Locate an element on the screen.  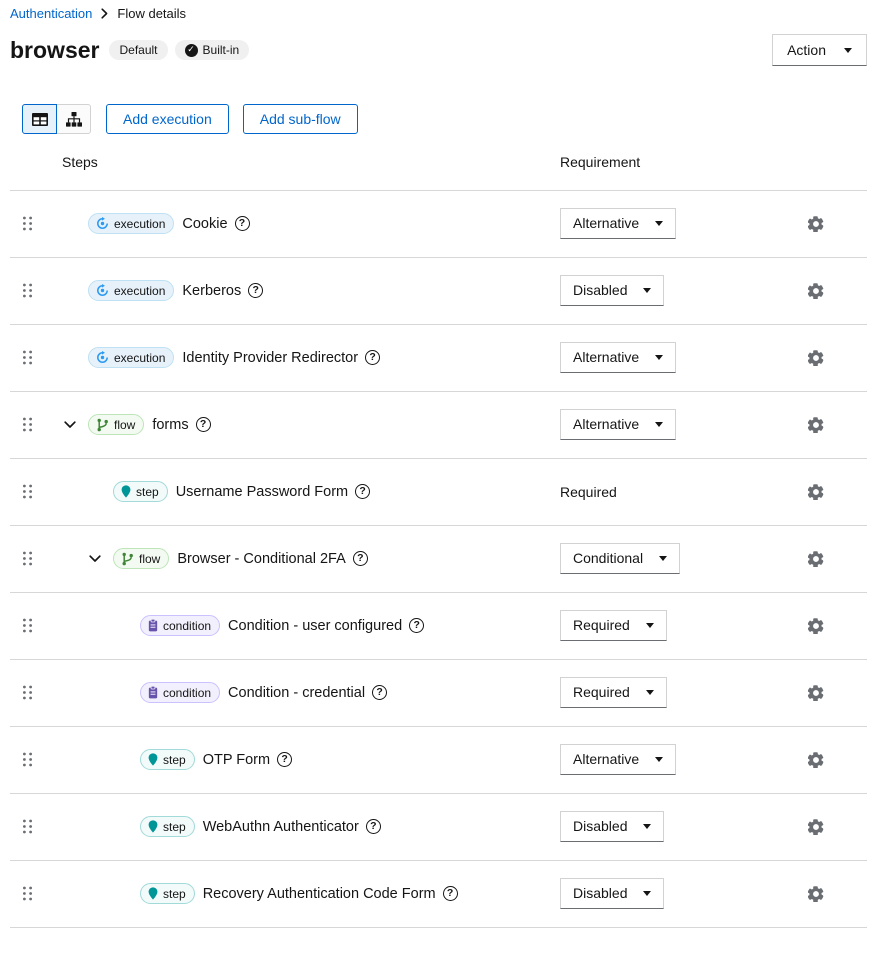
builtin-badge: Built-in is located at coordinates (212, 50).